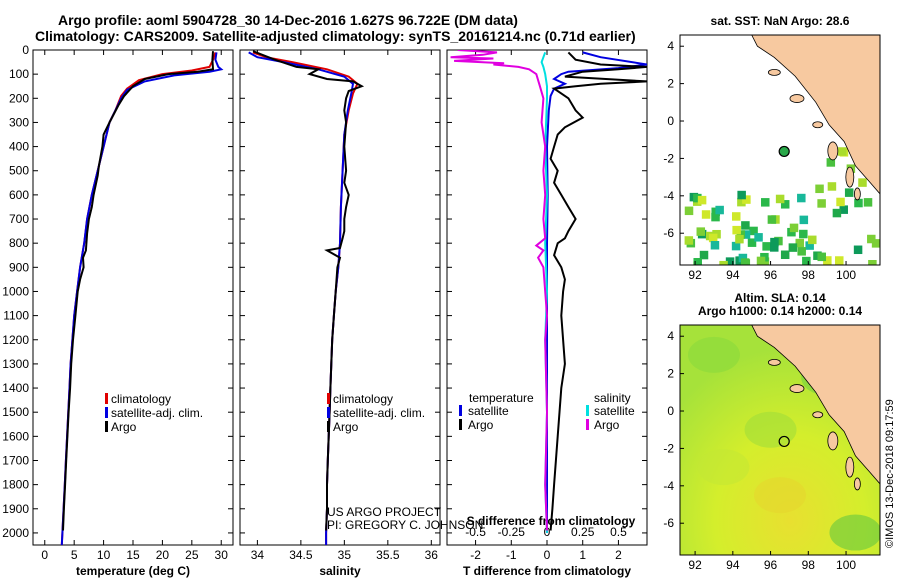 The image size is (900, 580). What do you see at coordinates (258, 555) in the screenshot?
I see `x-tick-label: 34` at bounding box center [258, 555].